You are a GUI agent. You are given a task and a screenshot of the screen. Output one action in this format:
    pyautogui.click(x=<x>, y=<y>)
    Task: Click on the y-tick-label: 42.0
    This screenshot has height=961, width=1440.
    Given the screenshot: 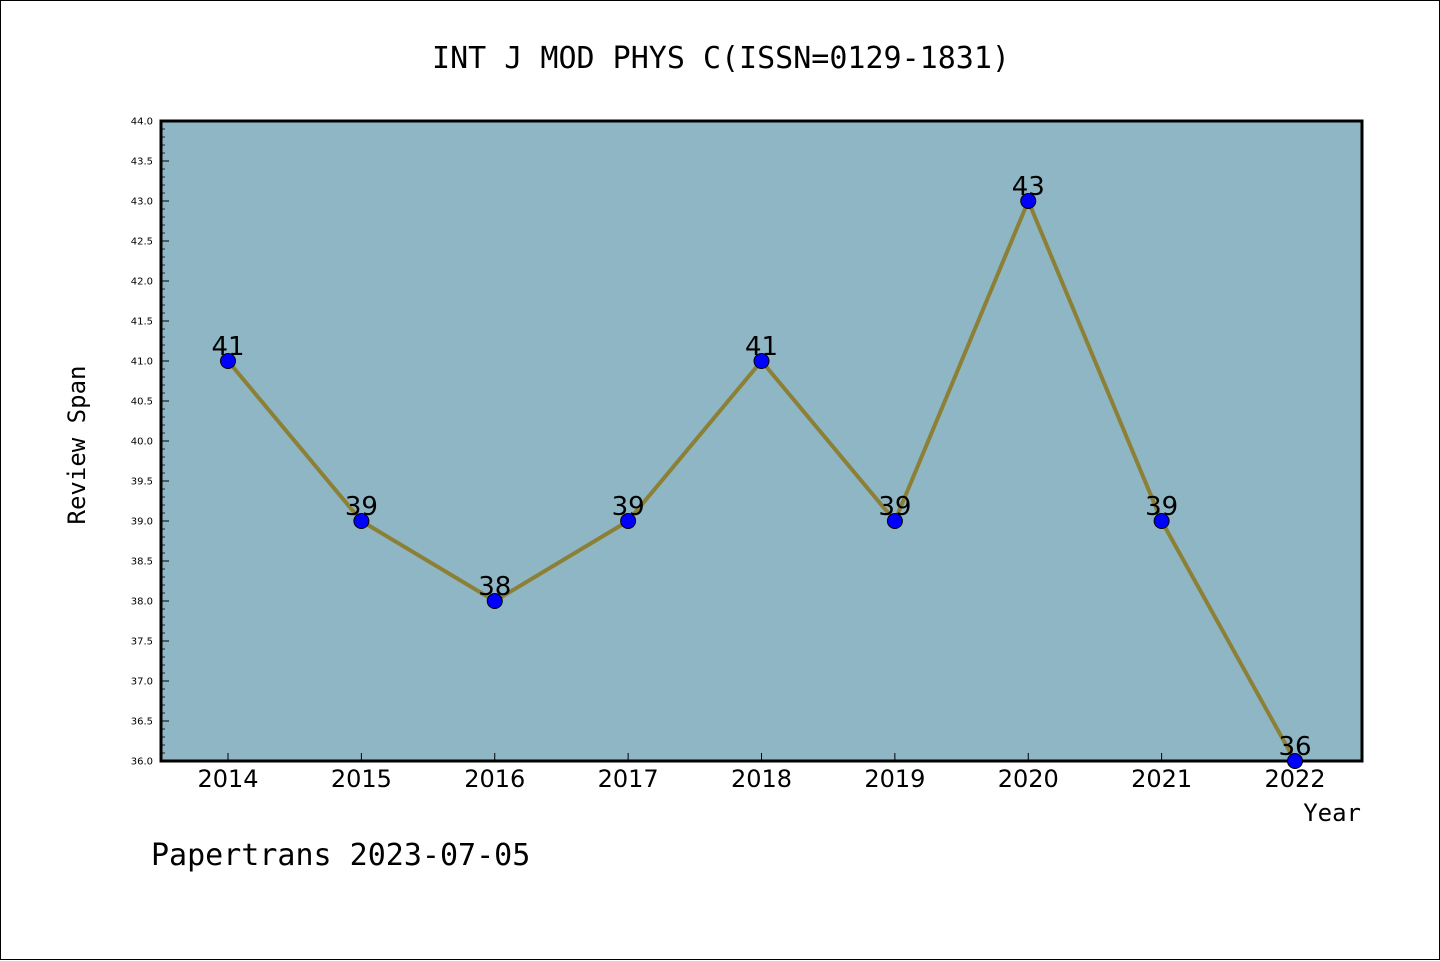 What is the action you would take?
    pyautogui.click(x=142, y=282)
    